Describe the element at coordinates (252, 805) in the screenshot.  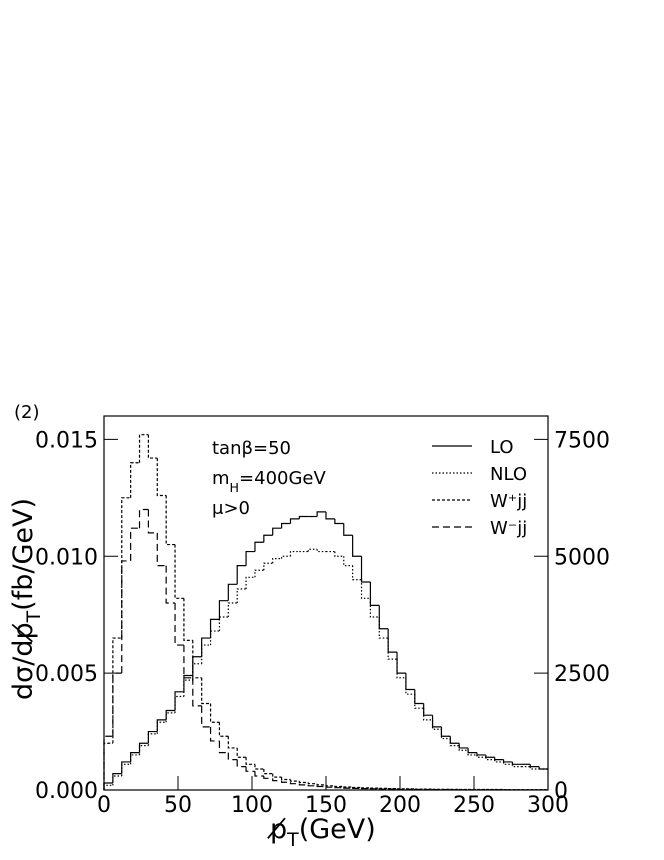
I see `x-tick-label: 100` at that location.